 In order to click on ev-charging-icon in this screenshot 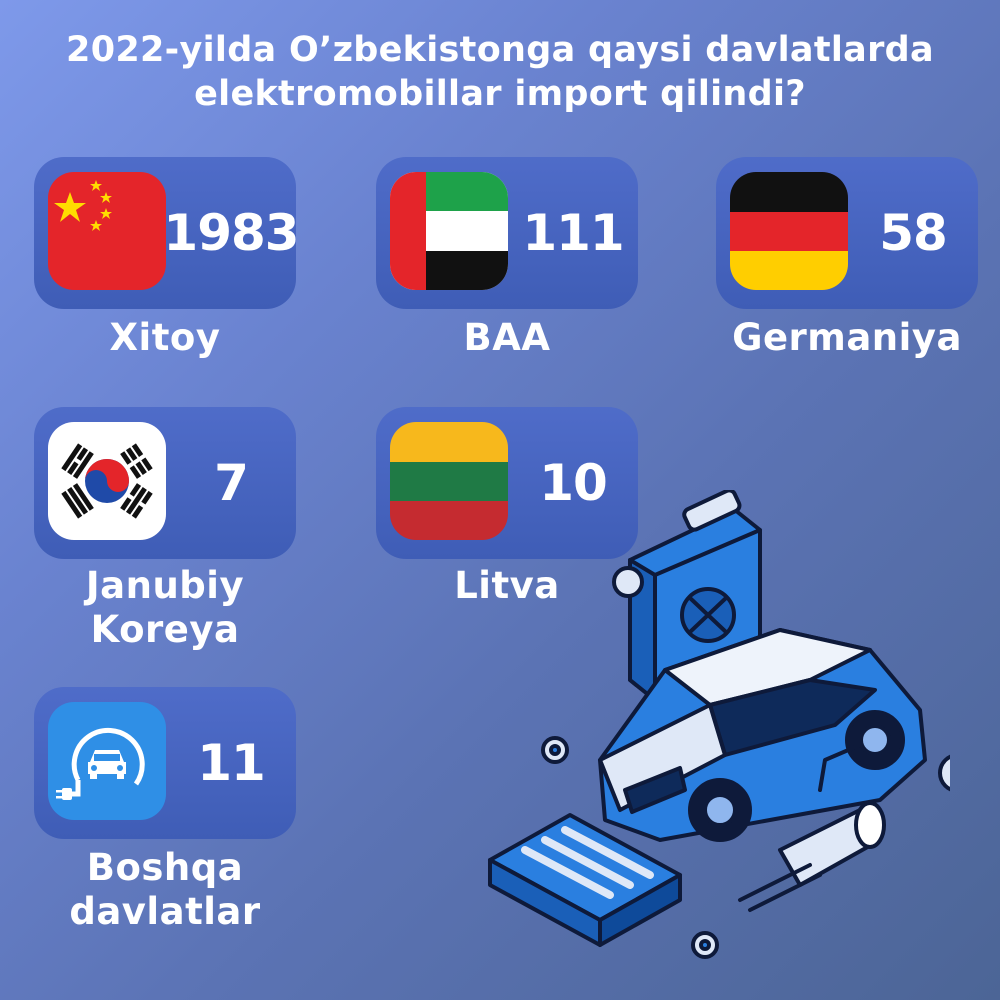, I will do `click(107, 761)`.